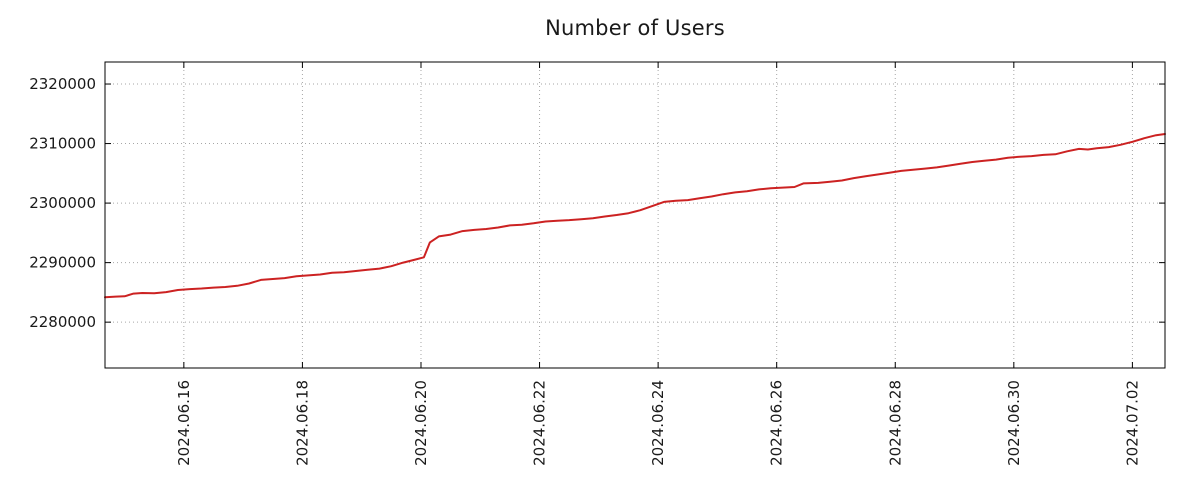  I want to click on x-tick-label: 2024.06.24, so click(658, 423).